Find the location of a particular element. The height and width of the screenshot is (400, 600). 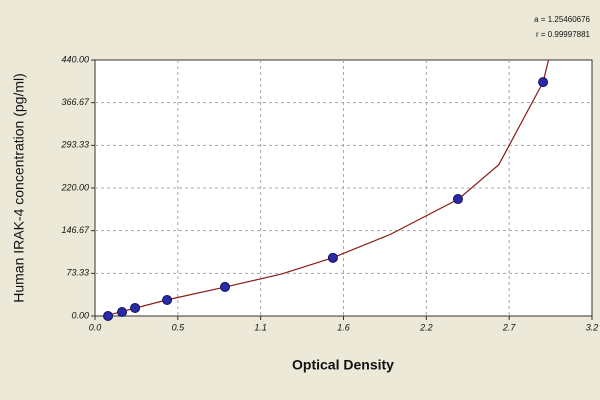

y-tick-label: 440.00 is located at coordinates (75, 59).